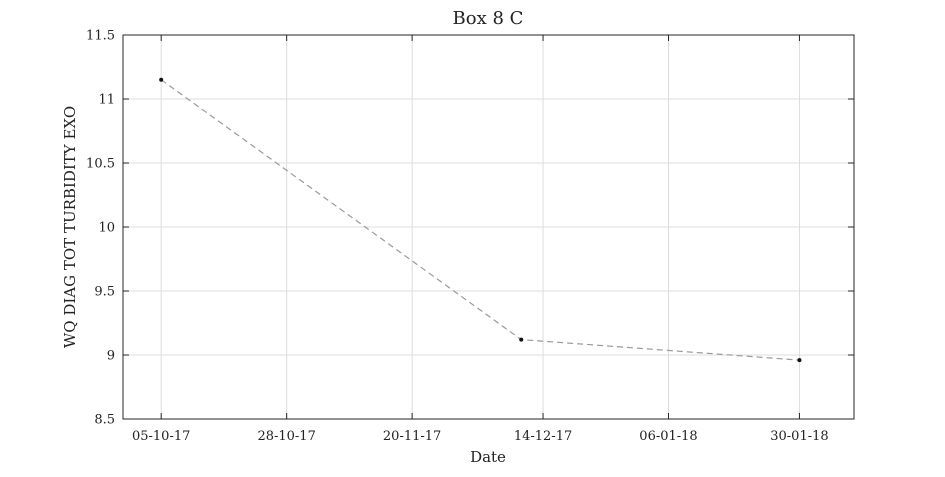 The width and height of the screenshot is (945, 477). Describe the element at coordinates (488, 457) in the screenshot. I see `x-axis-title: Date` at that location.